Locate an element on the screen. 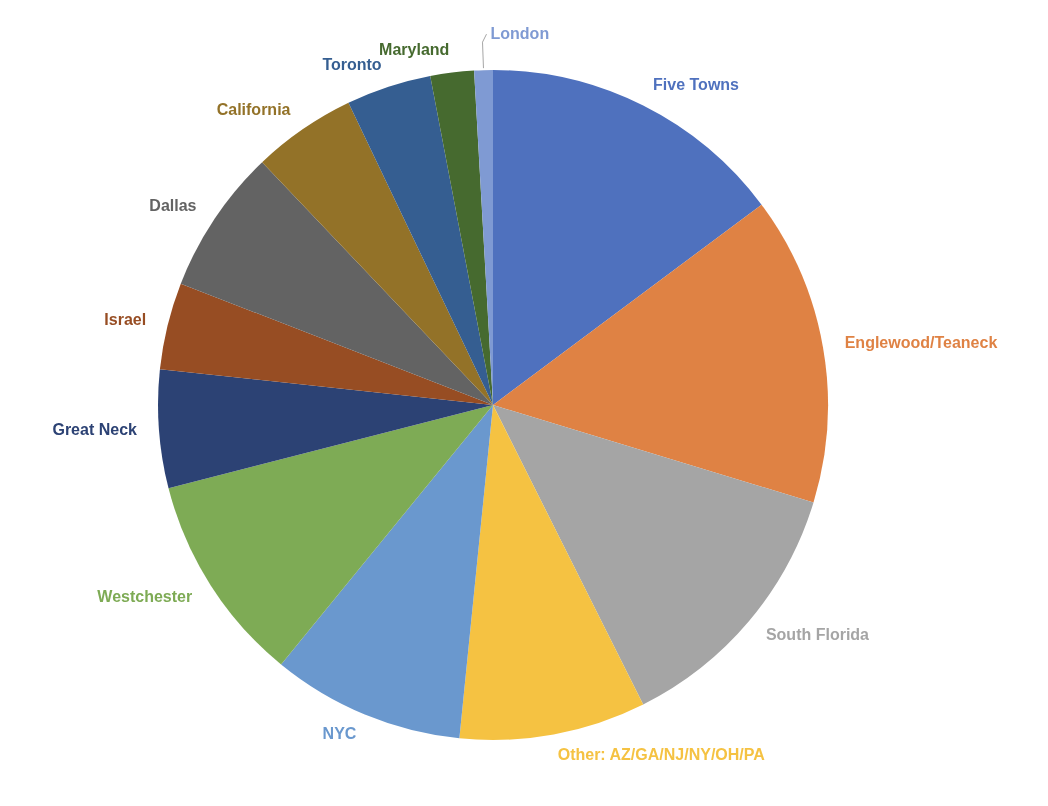 The image size is (1048, 806). slice-label: Westchester is located at coordinates (145, 596).